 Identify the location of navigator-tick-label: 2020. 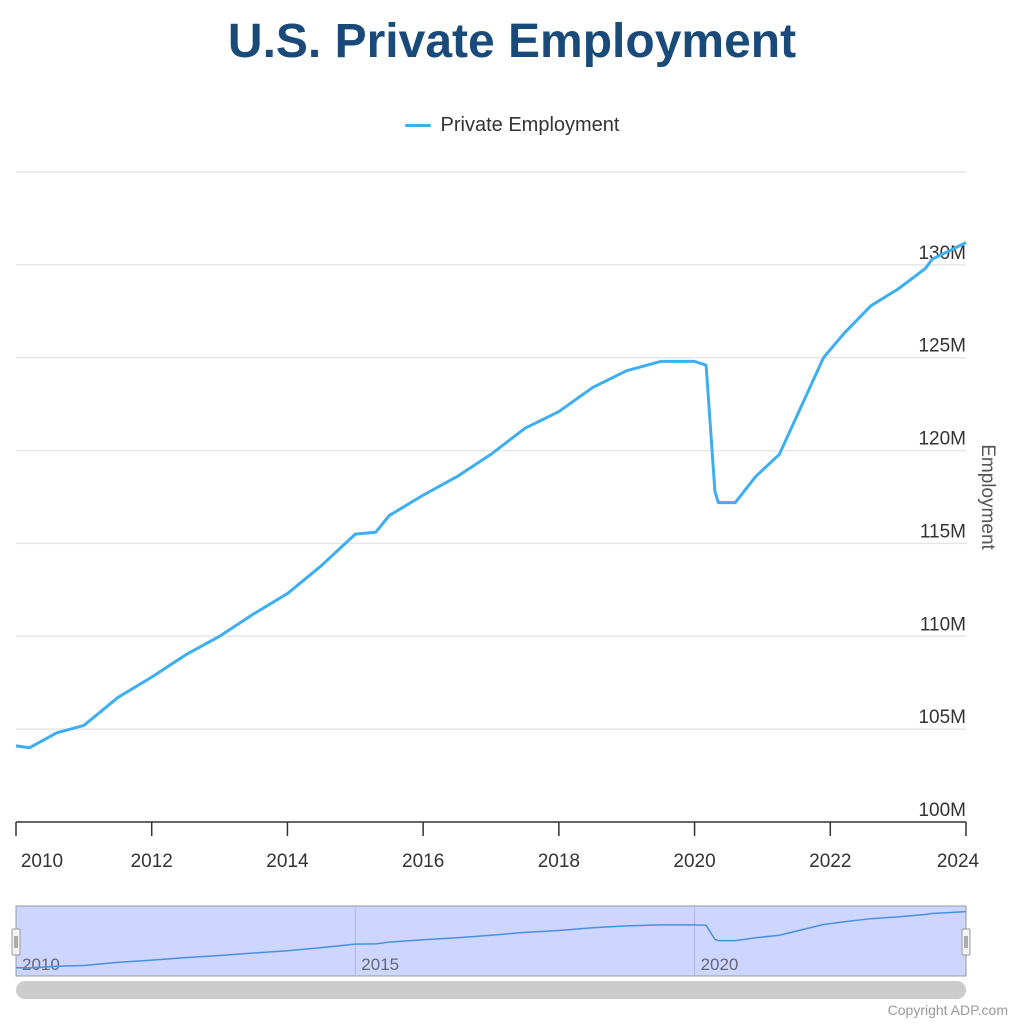
(720, 964).